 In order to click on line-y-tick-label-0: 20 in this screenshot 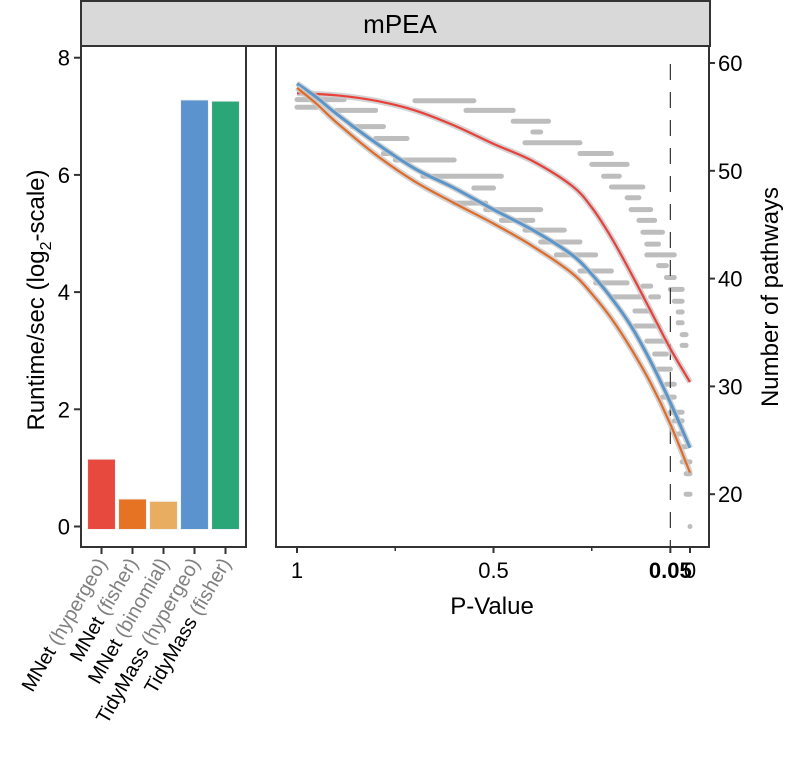, I will do `click(730, 494)`.